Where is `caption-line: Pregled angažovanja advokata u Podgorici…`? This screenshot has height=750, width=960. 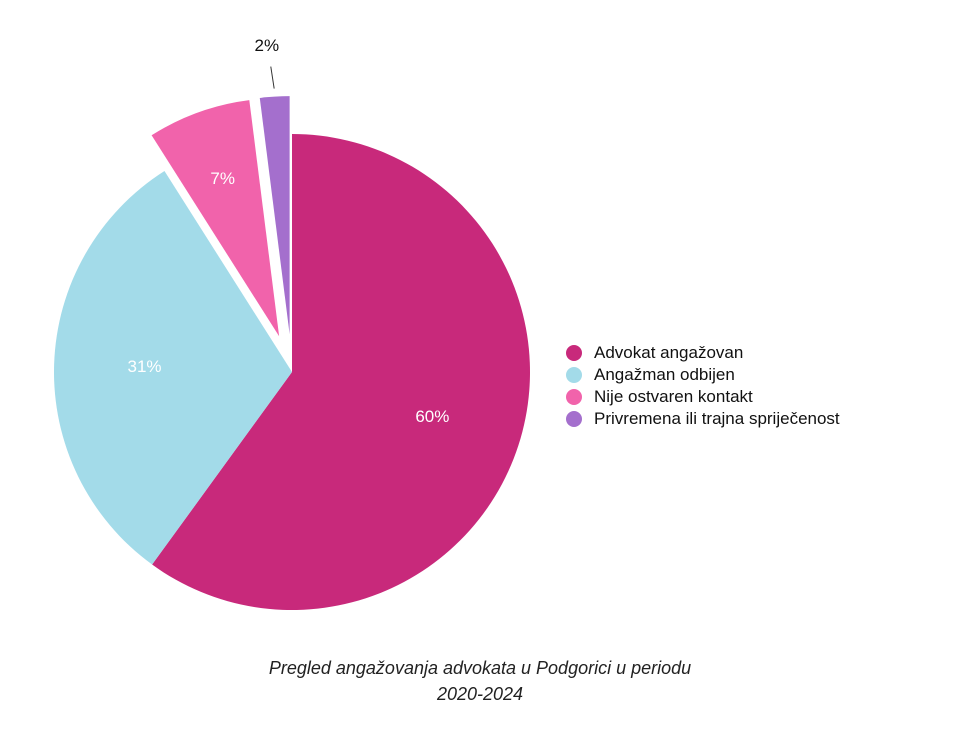
caption-line: Pregled angažovanja advokata u Podgorici… is located at coordinates (480, 668).